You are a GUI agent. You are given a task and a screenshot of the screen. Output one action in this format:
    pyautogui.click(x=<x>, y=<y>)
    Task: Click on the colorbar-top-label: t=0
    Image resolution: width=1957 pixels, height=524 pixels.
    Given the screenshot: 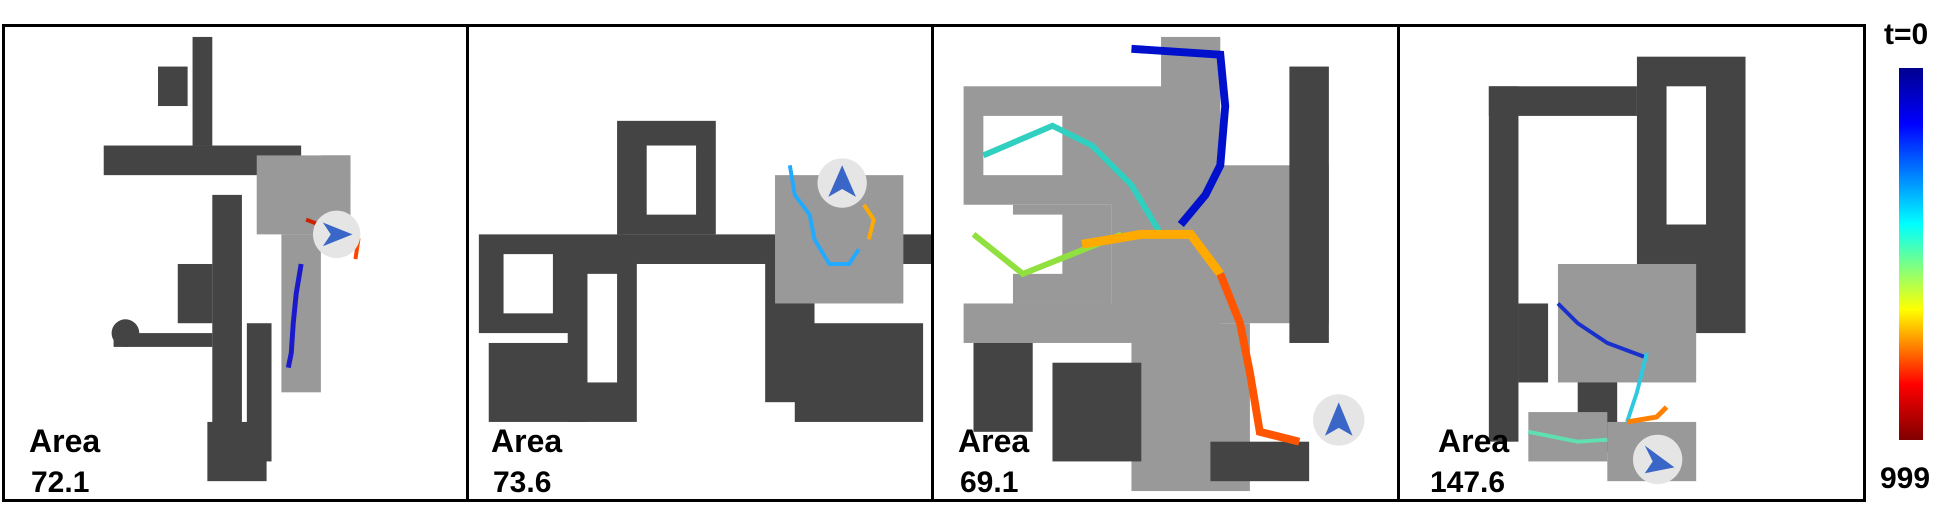 What is the action you would take?
    pyautogui.click(x=1906, y=34)
    